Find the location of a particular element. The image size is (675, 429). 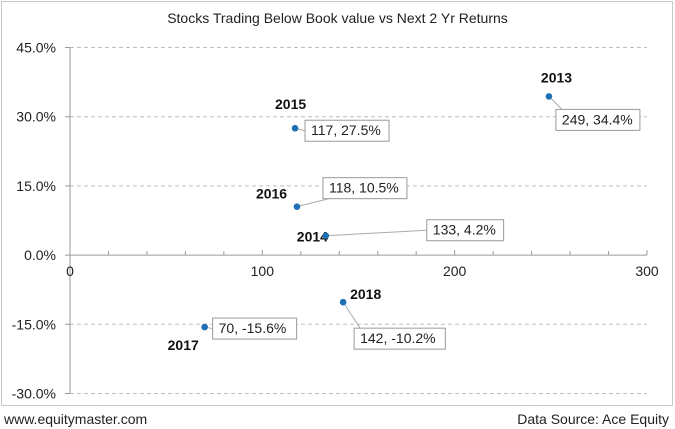

data-label: 133, 4.2% is located at coordinates (464, 230).